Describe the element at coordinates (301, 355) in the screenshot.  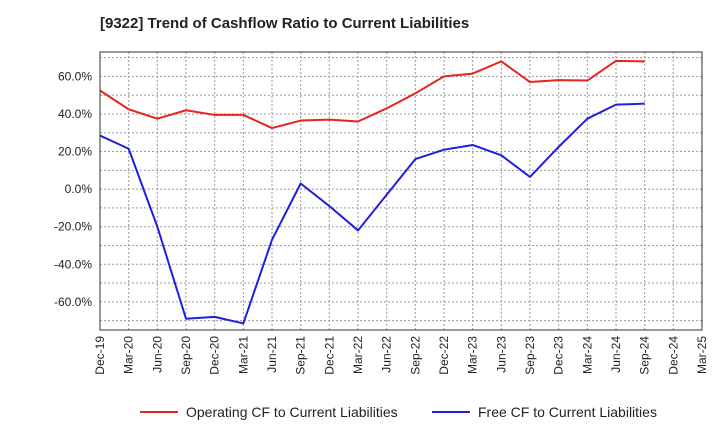
I see `x-tick-label: Sep-21` at that location.